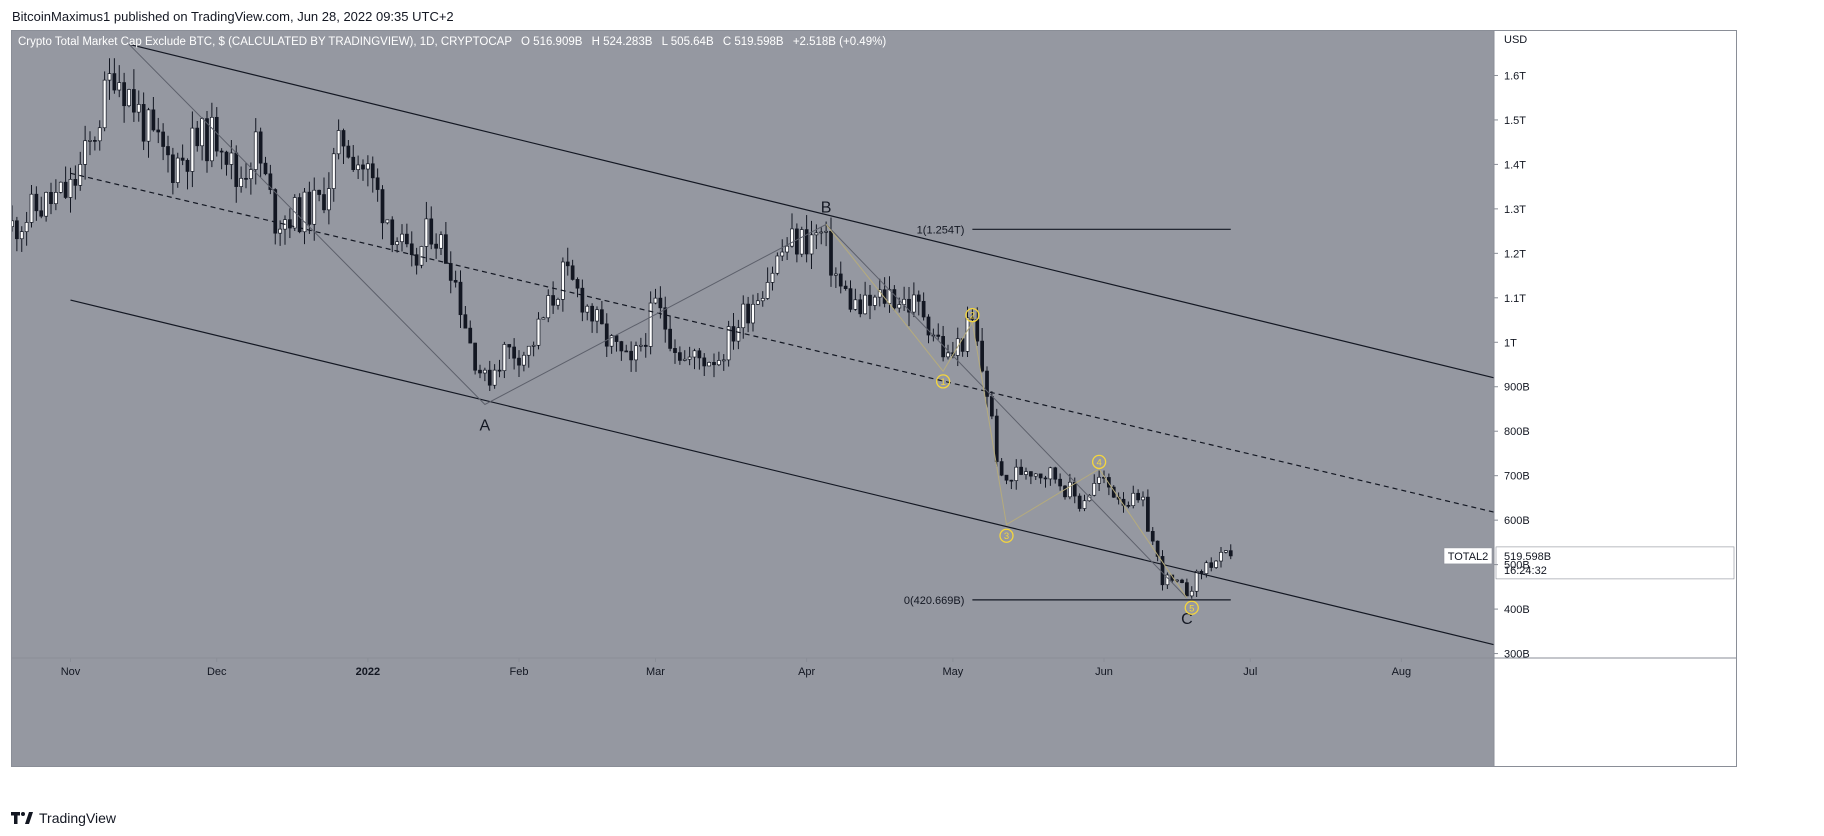 Image resolution: width=1824 pixels, height=836 pixels. Describe the element at coordinates (1515, 76) in the screenshot. I see `price-tick-label: 1.6T` at that location.